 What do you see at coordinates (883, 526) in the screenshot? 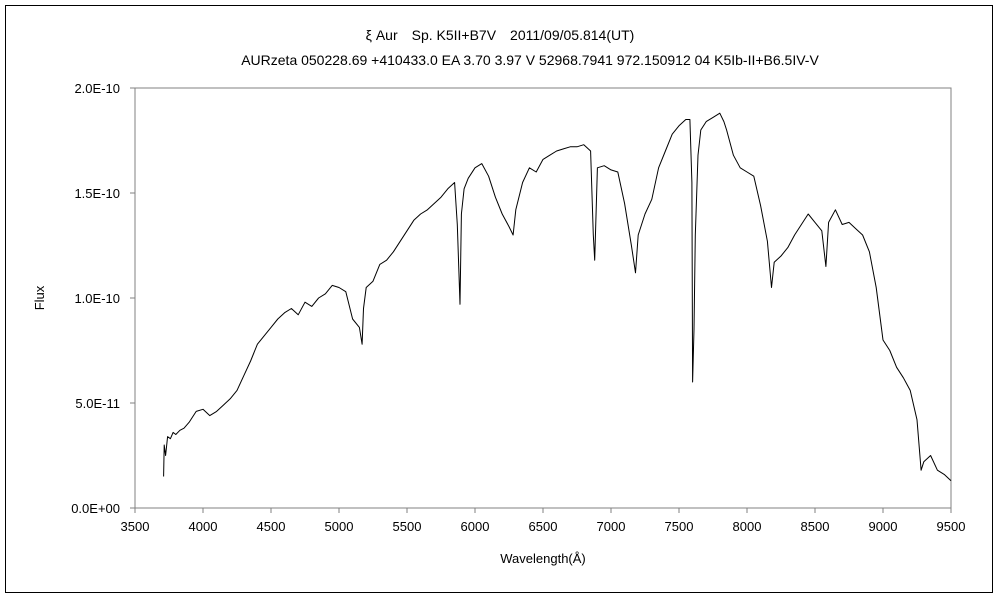
I see `x-tick-label: 9000` at bounding box center [883, 526].